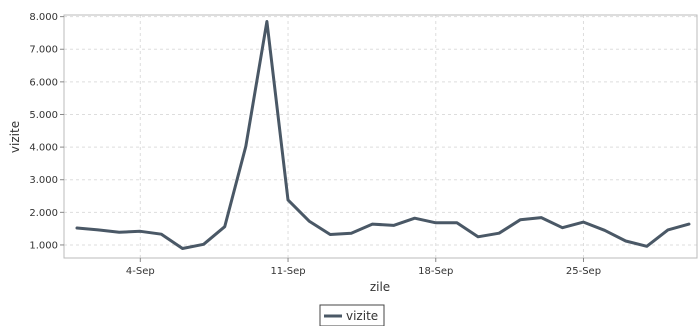  I want to click on y-tick-label: 1.000, so click(43, 245).